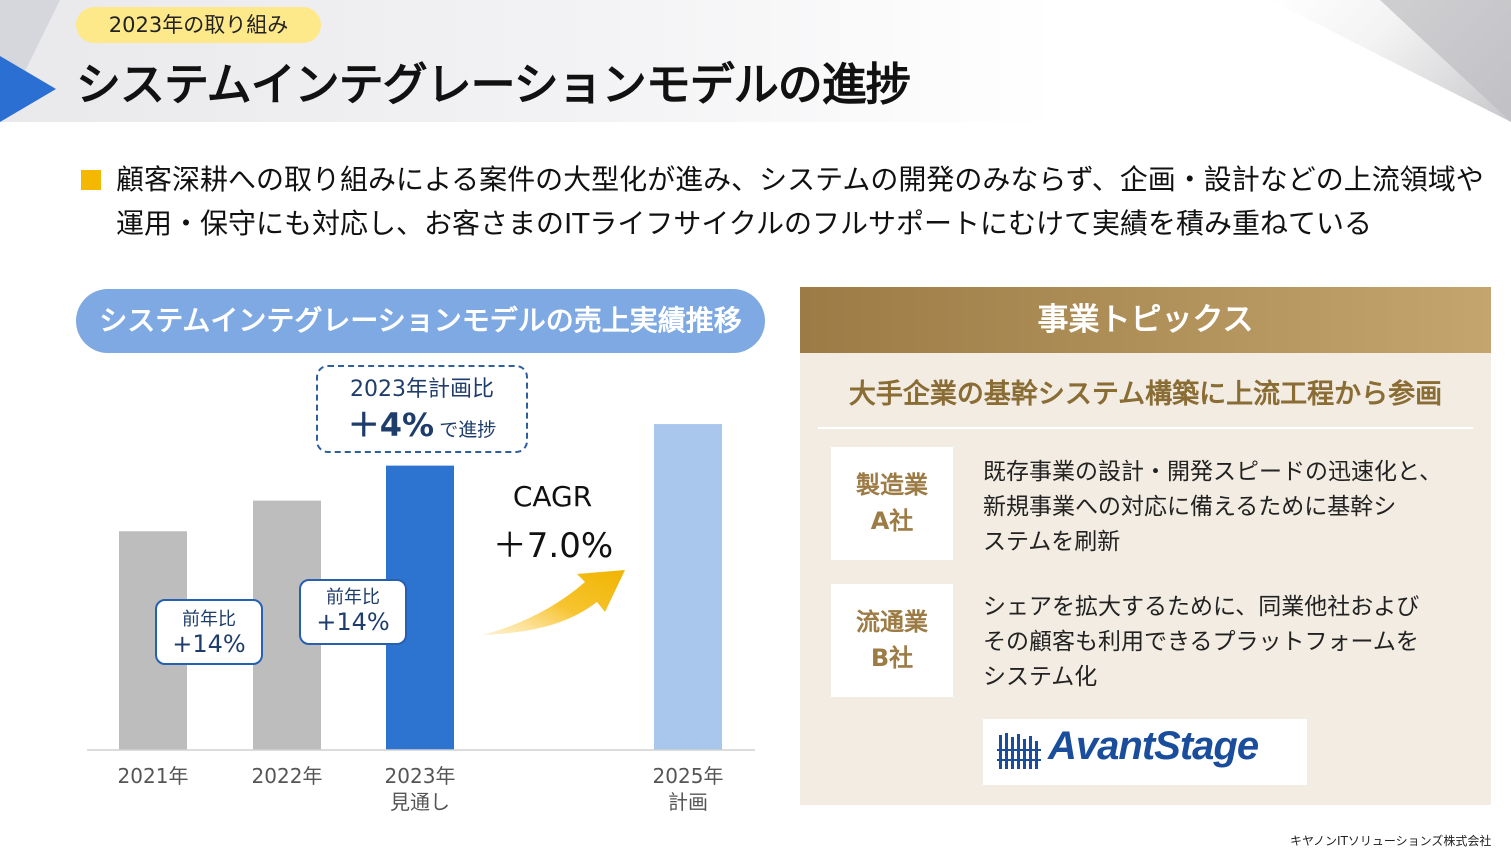 The width and height of the screenshot is (1511, 853). What do you see at coordinates (892, 622) in the screenshot?
I see `case-industry: 流通業` at bounding box center [892, 622].